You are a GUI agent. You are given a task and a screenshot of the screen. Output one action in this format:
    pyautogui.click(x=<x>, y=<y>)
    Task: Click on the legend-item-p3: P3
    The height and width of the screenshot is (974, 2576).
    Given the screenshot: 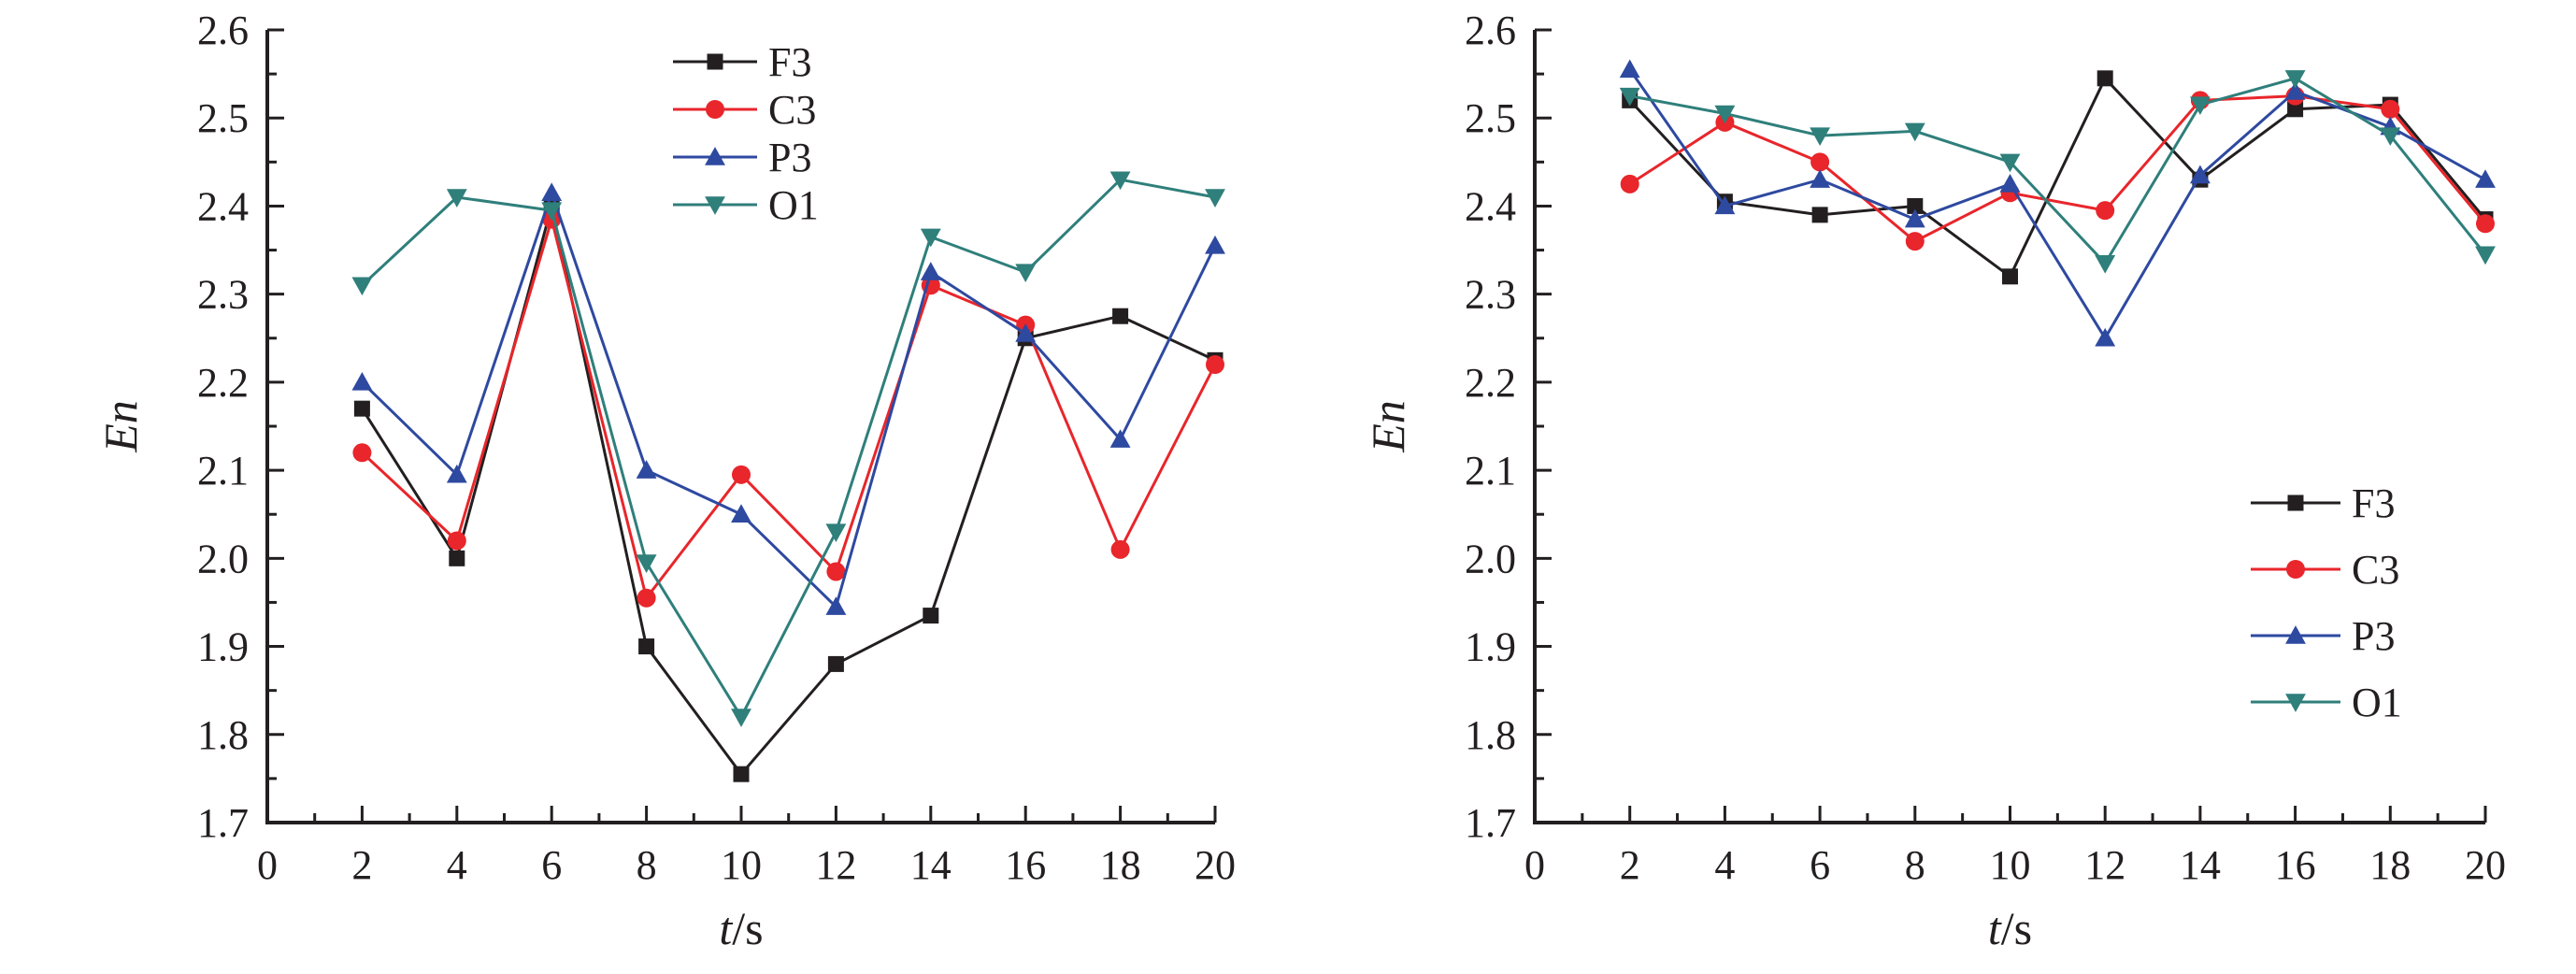 What is the action you would take?
    pyautogui.click(x=742, y=157)
    